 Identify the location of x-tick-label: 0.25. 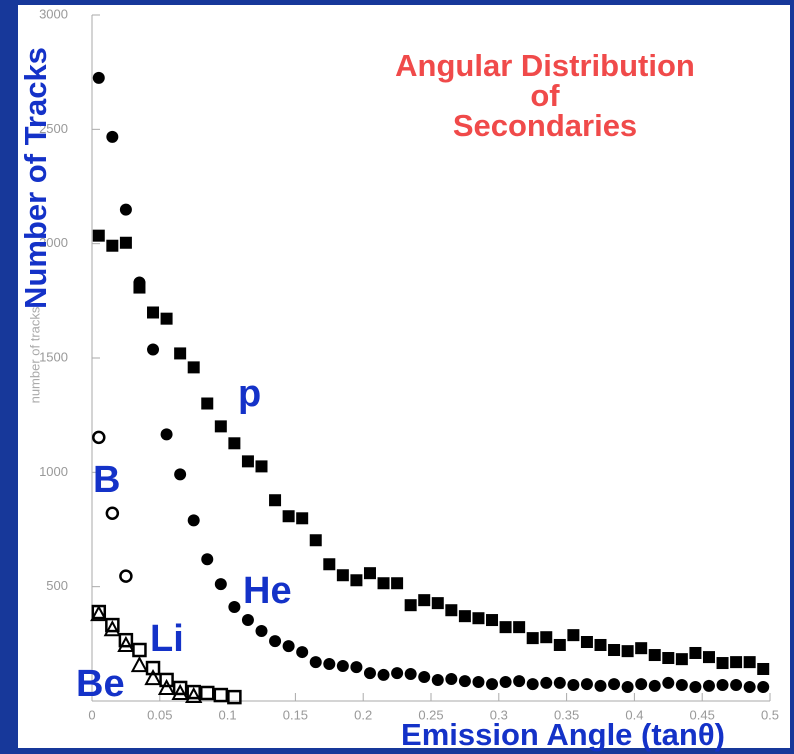
(430, 714).